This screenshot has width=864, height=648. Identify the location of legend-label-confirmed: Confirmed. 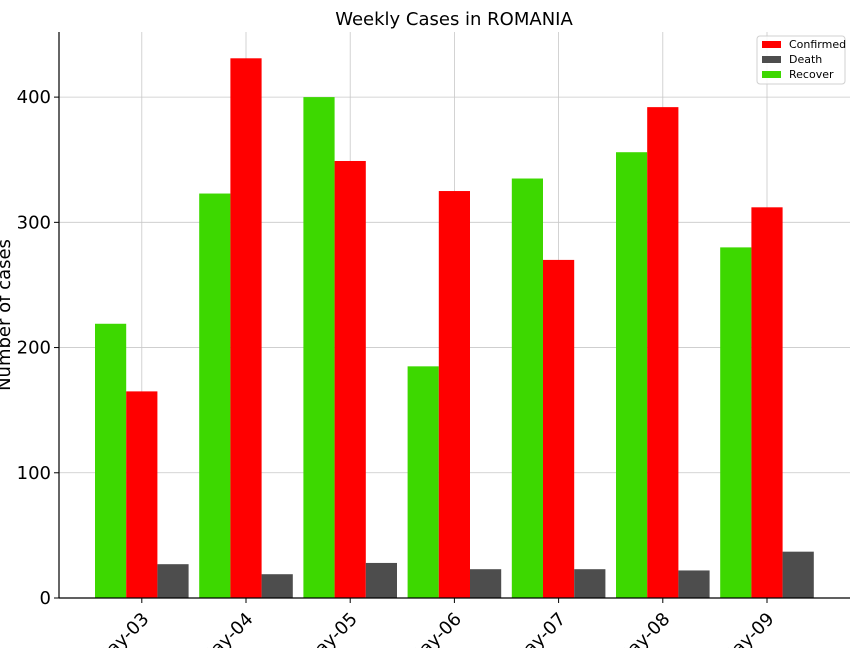
(817, 44).